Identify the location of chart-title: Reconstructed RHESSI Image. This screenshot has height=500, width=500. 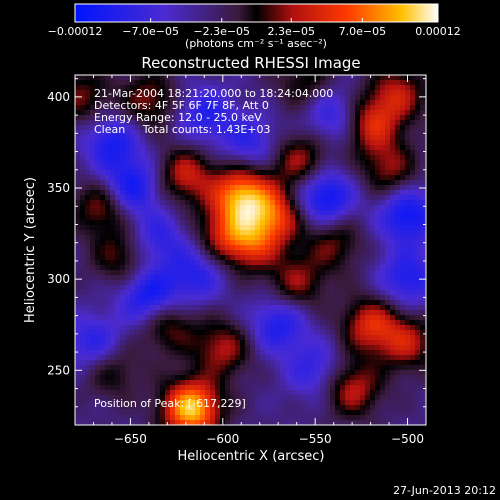
(250, 63).